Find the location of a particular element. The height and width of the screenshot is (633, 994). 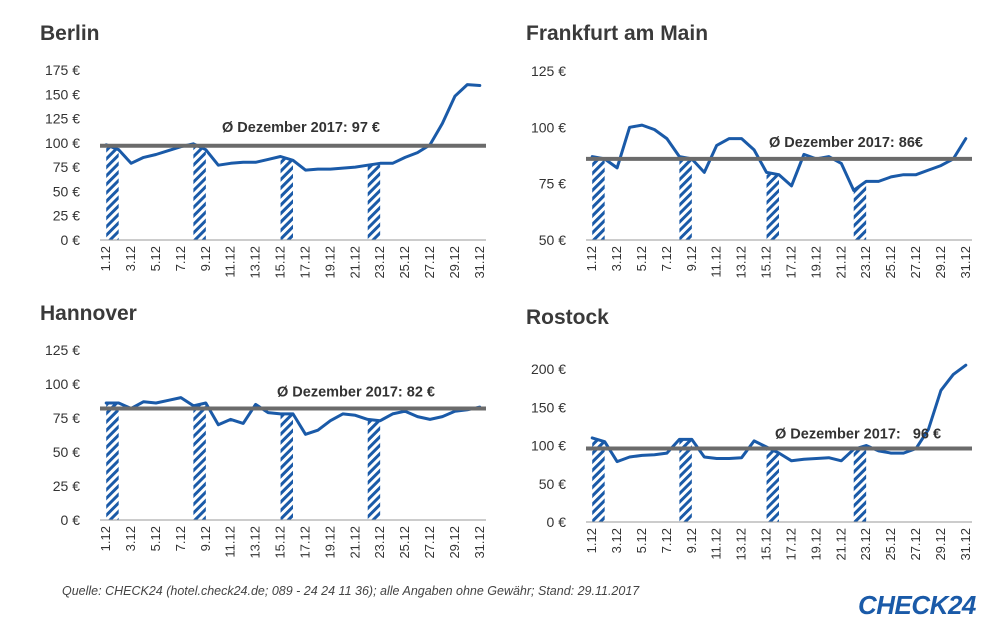

x-tick-label-rostock: 23.12 is located at coordinates (865, 544).